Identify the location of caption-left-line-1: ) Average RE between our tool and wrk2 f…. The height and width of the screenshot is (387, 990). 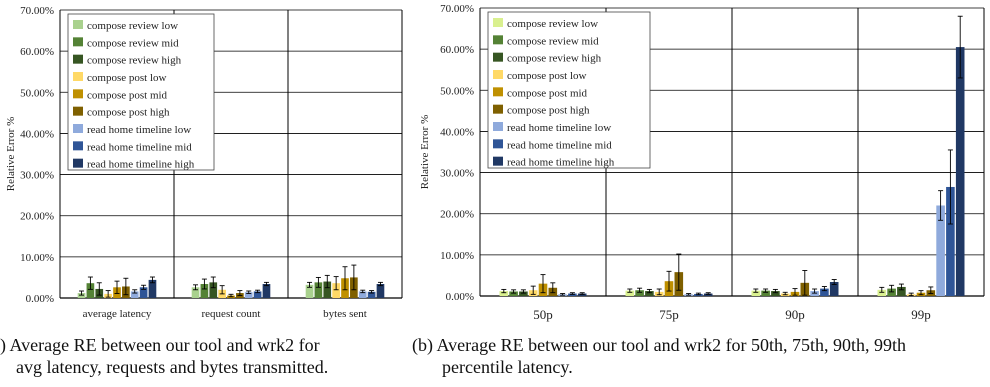
(160, 345).